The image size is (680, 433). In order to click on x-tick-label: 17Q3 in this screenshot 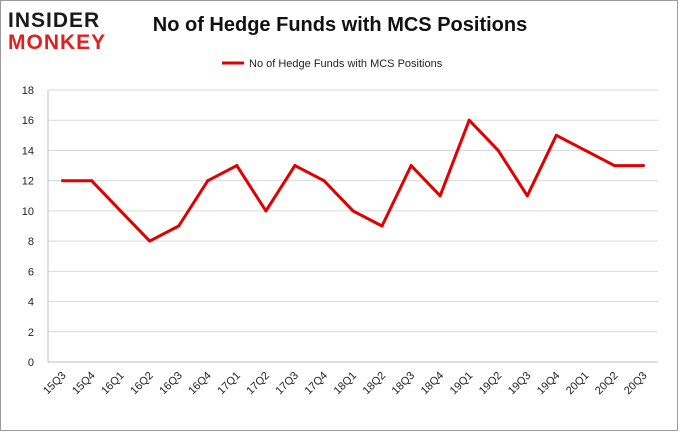, I will do `click(288, 384)`.